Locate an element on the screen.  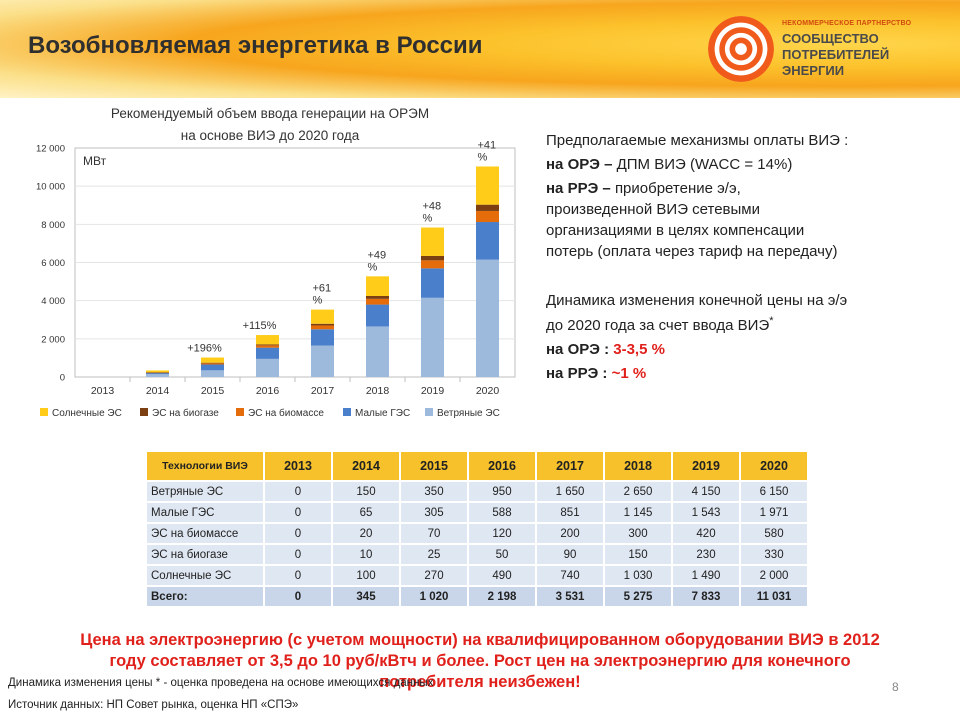
cell: 10 is located at coordinates (366, 554).